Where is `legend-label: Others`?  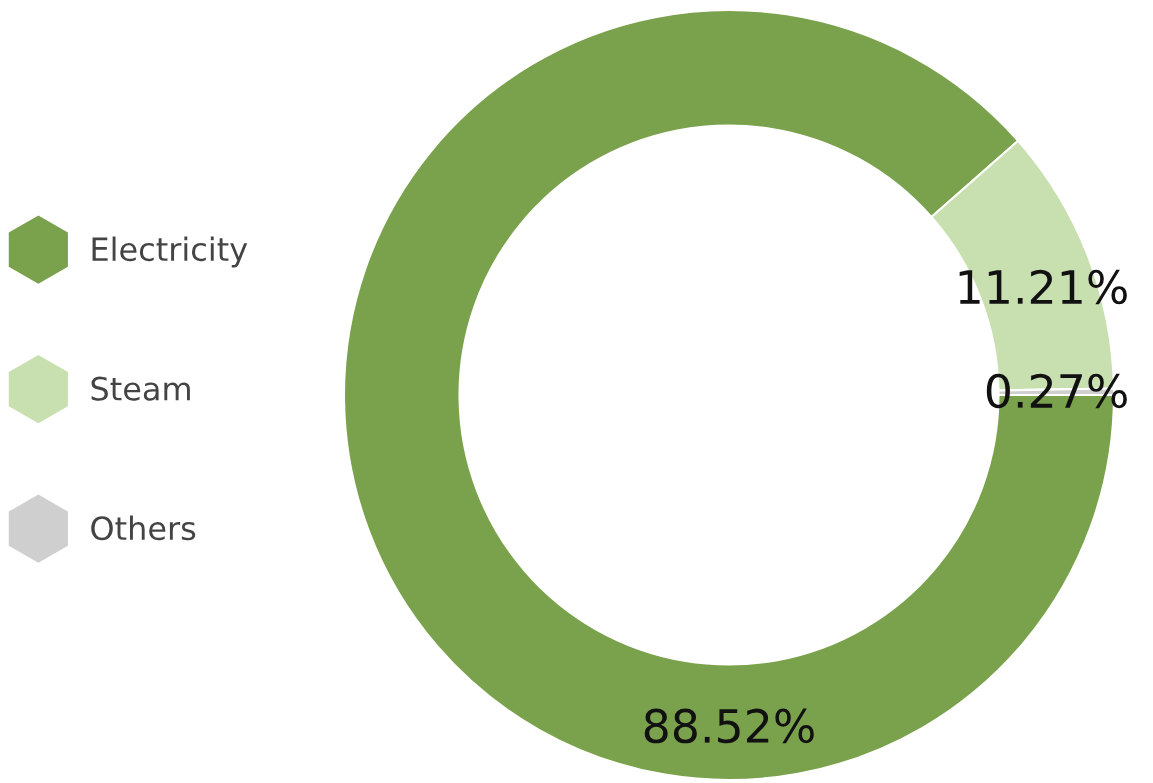 legend-label: Others is located at coordinates (143, 528).